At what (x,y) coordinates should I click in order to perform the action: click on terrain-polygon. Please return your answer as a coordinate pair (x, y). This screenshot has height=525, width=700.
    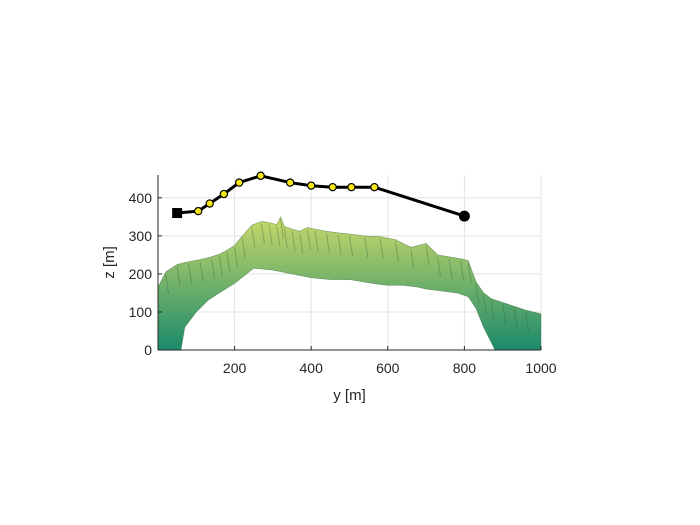
    Looking at the image, I should click on (349, 283).